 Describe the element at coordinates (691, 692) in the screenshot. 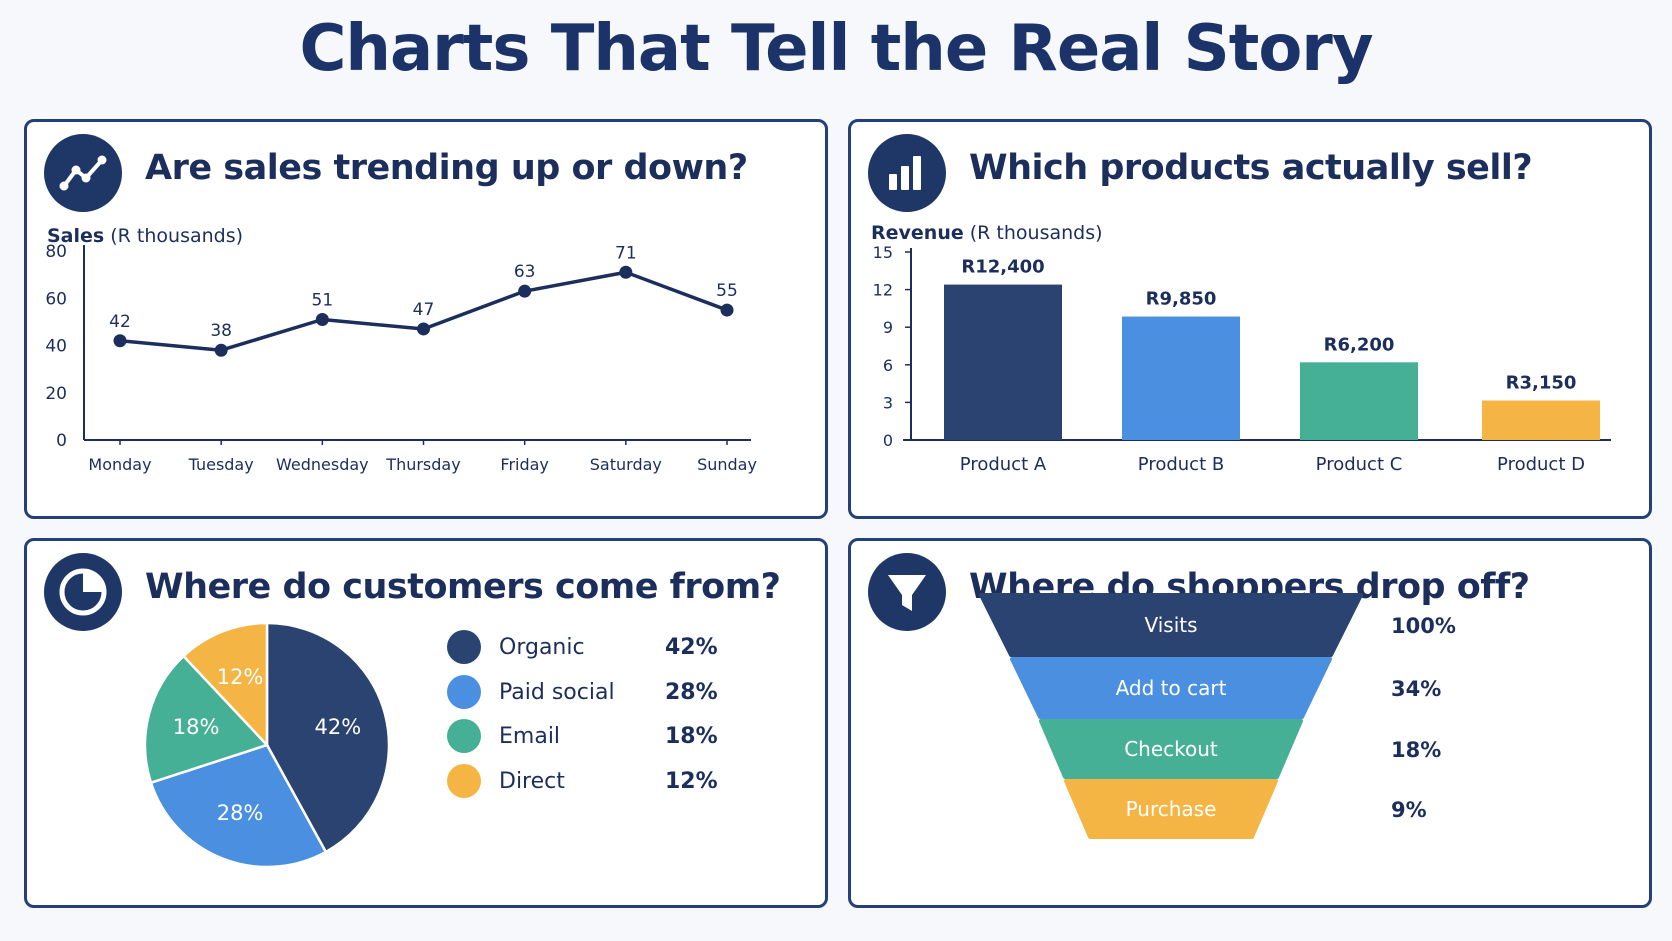

I see `legend-value: 28%` at that location.